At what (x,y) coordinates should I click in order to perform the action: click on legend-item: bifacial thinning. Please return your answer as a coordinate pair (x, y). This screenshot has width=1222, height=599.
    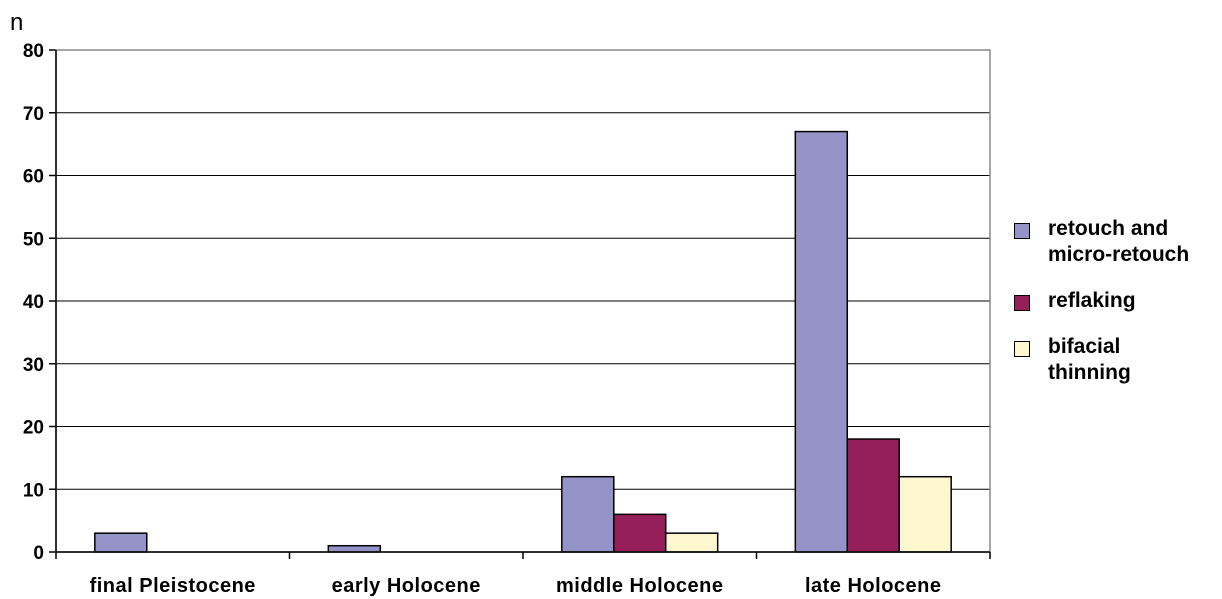
    Looking at the image, I should click on (1116, 360).